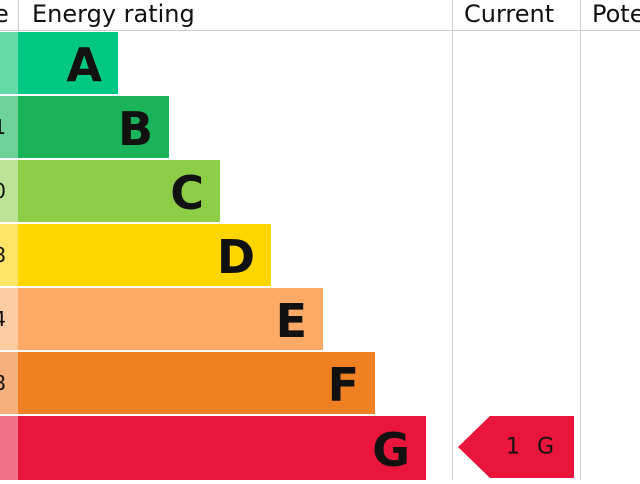  Describe the element at coordinates (343, 385) in the screenshot. I see `band-letter: F` at that location.